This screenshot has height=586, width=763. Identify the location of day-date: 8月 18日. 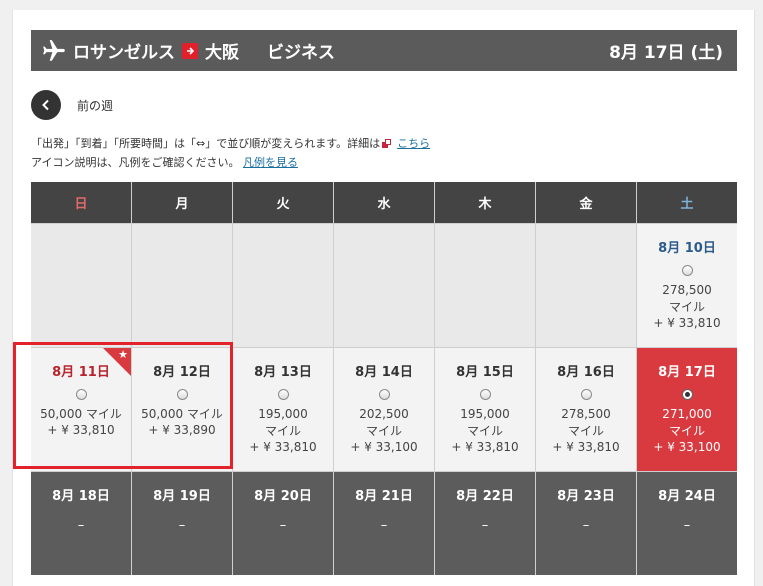
(81, 496).